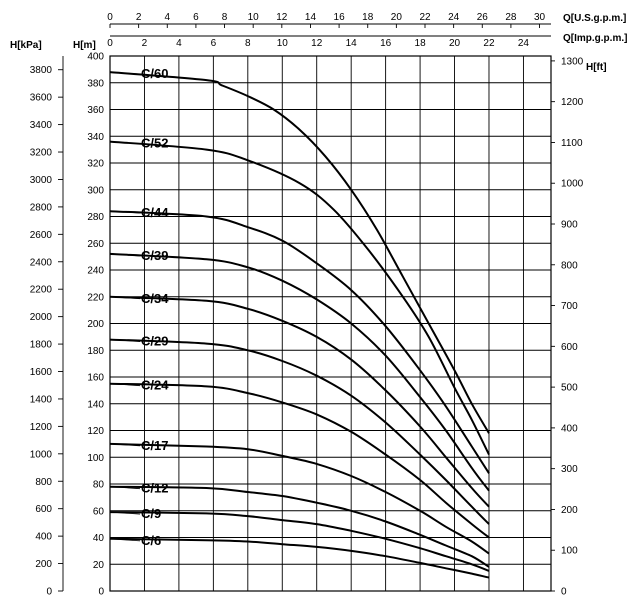  I want to click on y-tick-label-kpa: 2200, so click(41, 290).